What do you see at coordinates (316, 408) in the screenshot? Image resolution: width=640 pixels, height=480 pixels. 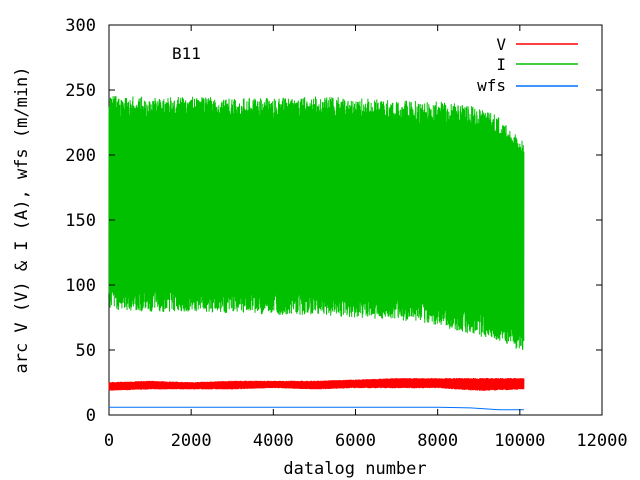 I see `series-line-wfs` at bounding box center [316, 408].